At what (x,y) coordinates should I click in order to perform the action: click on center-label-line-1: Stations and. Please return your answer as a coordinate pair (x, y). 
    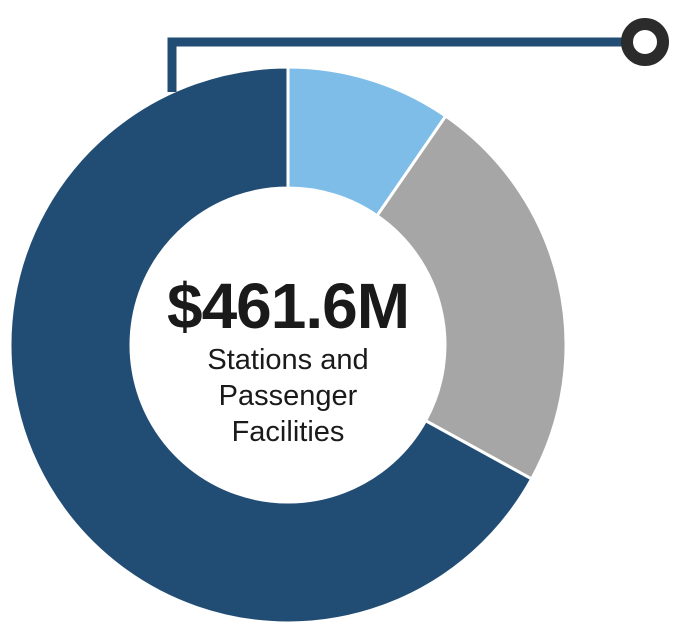
    Looking at the image, I should click on (288, 360).